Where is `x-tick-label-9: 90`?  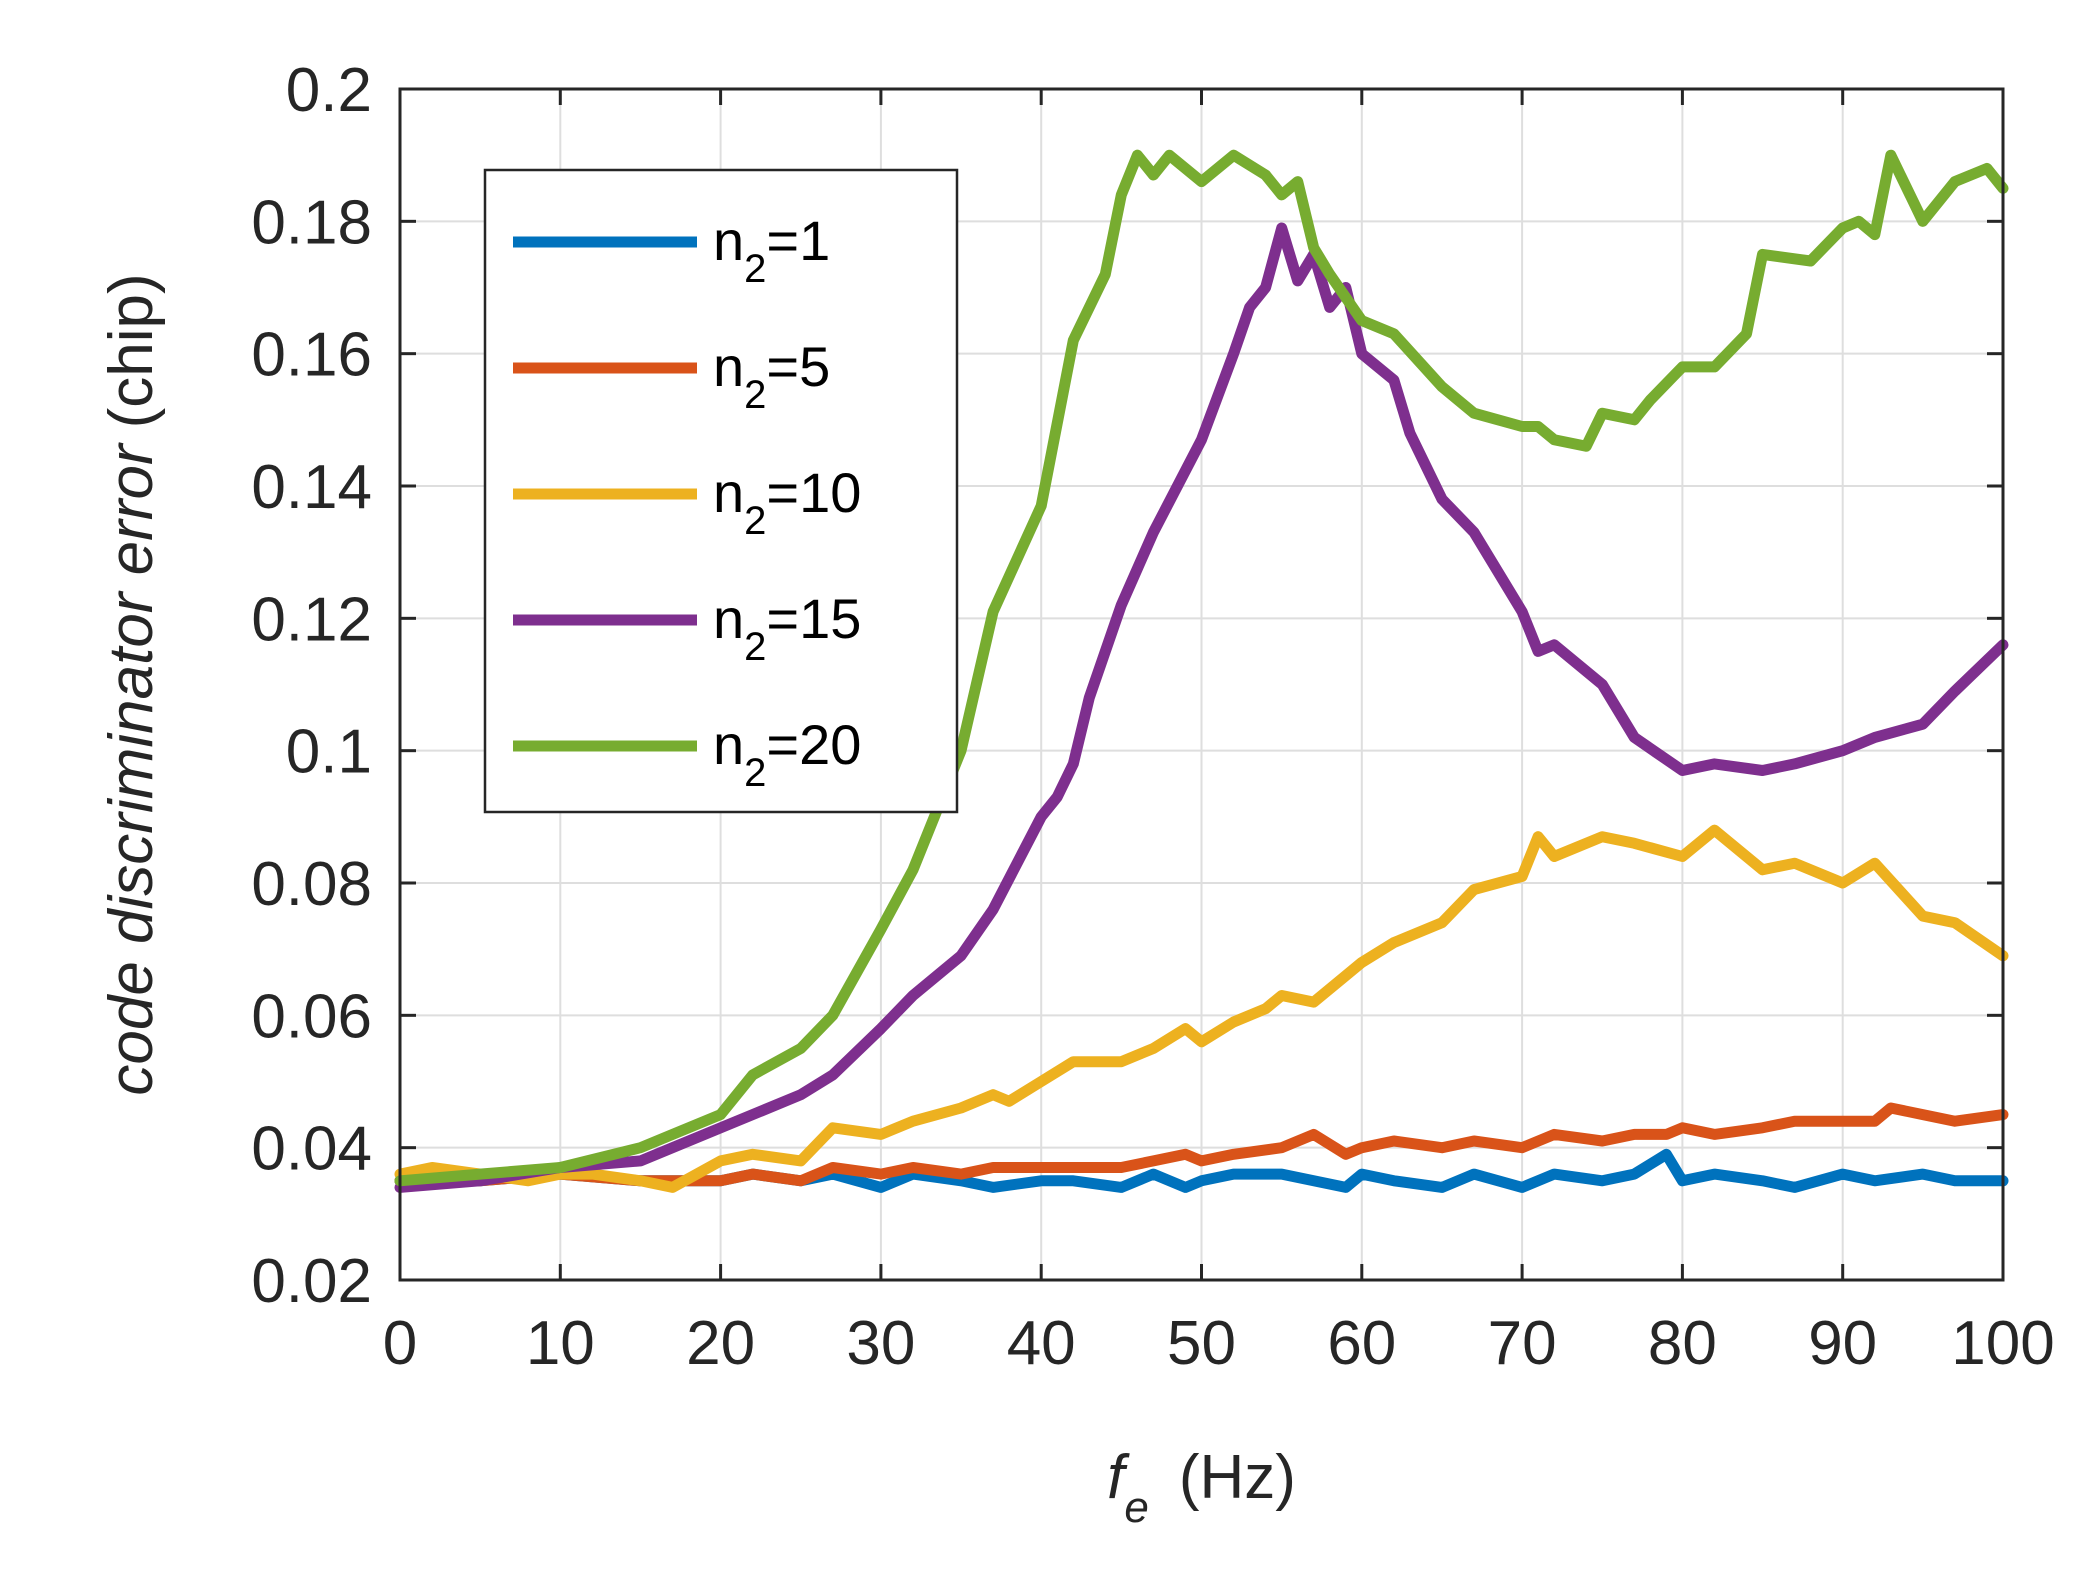
x-tick-label-9: 90 is located at coordinates (1842, 1343).